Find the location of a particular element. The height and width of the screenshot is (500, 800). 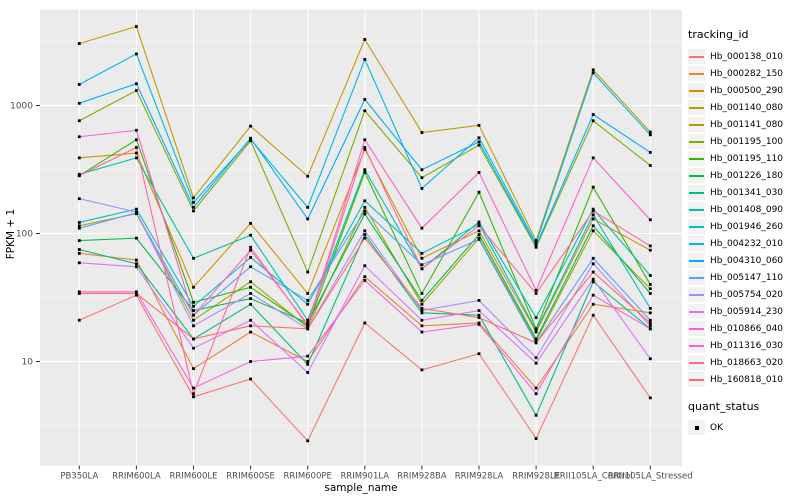

legend-item-label: Hb_001946_260 is located at coordinates (747, 226).